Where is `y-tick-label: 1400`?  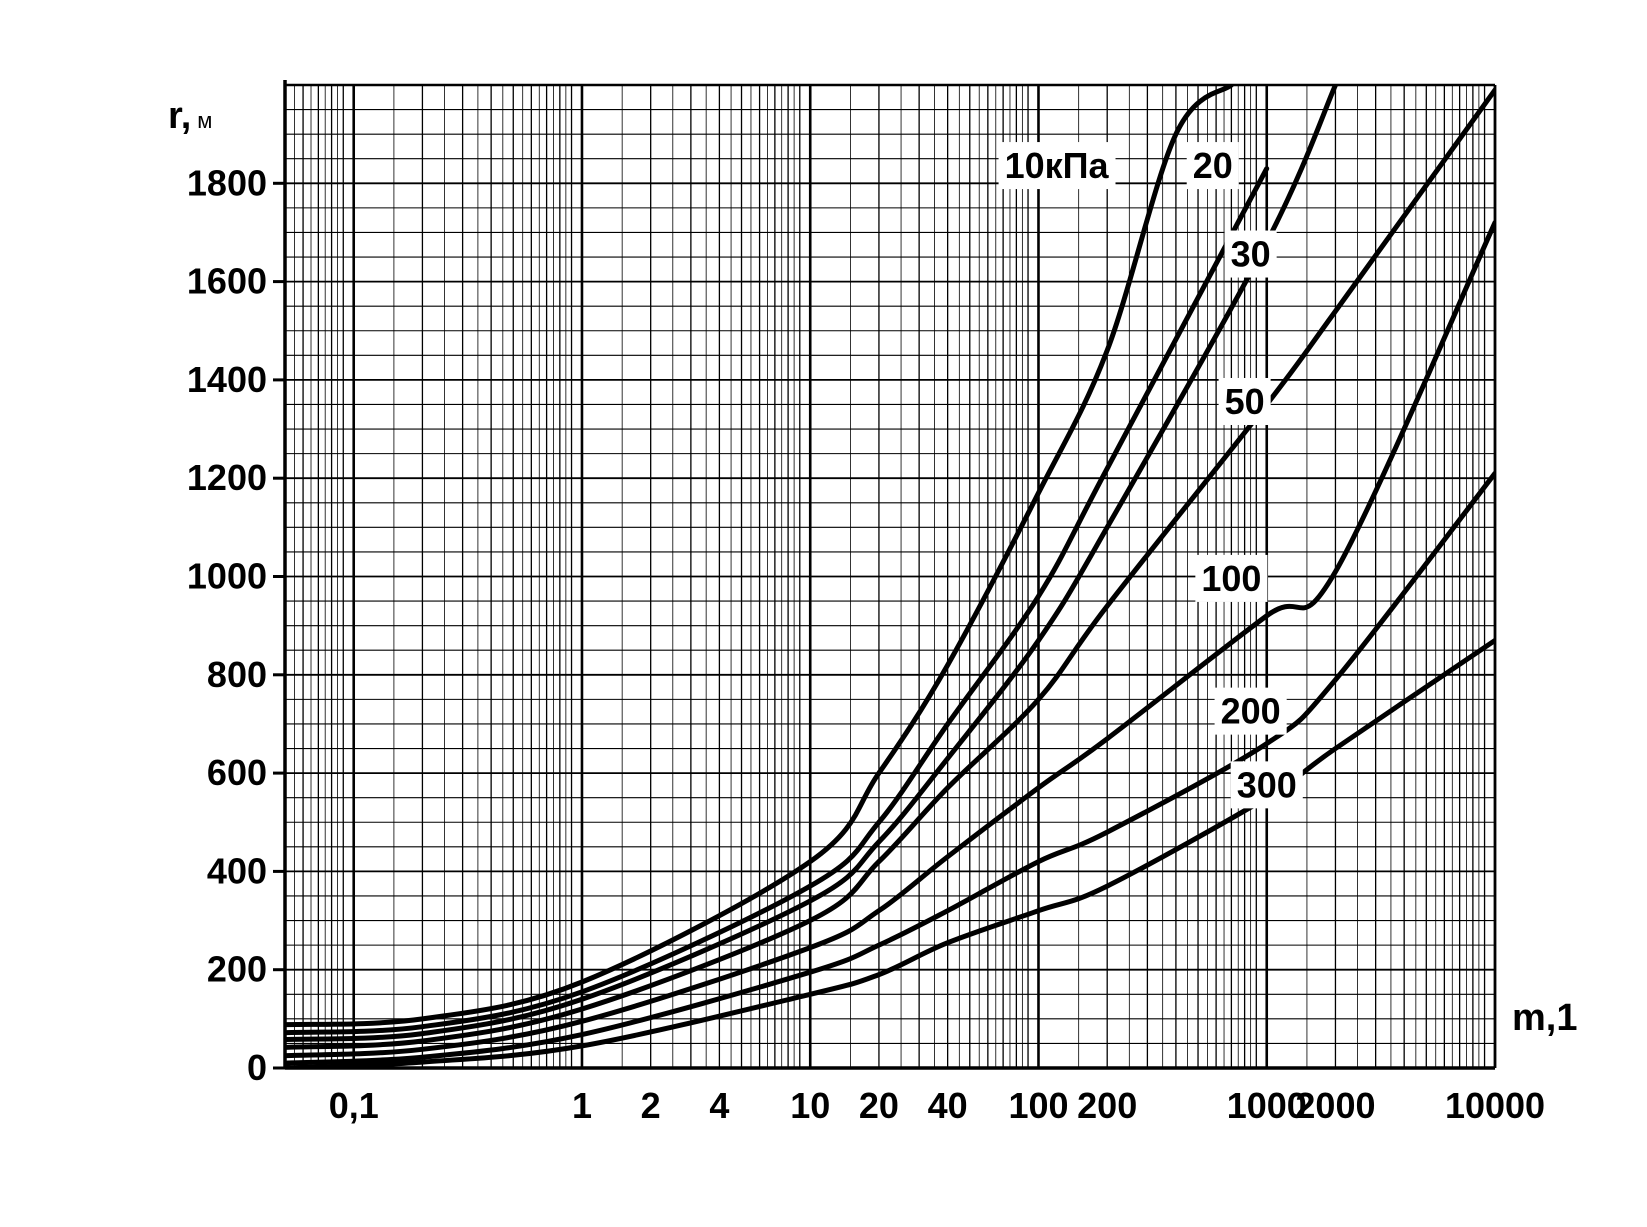 y-tick-label: 1400 is located at coordinates (227, 379).